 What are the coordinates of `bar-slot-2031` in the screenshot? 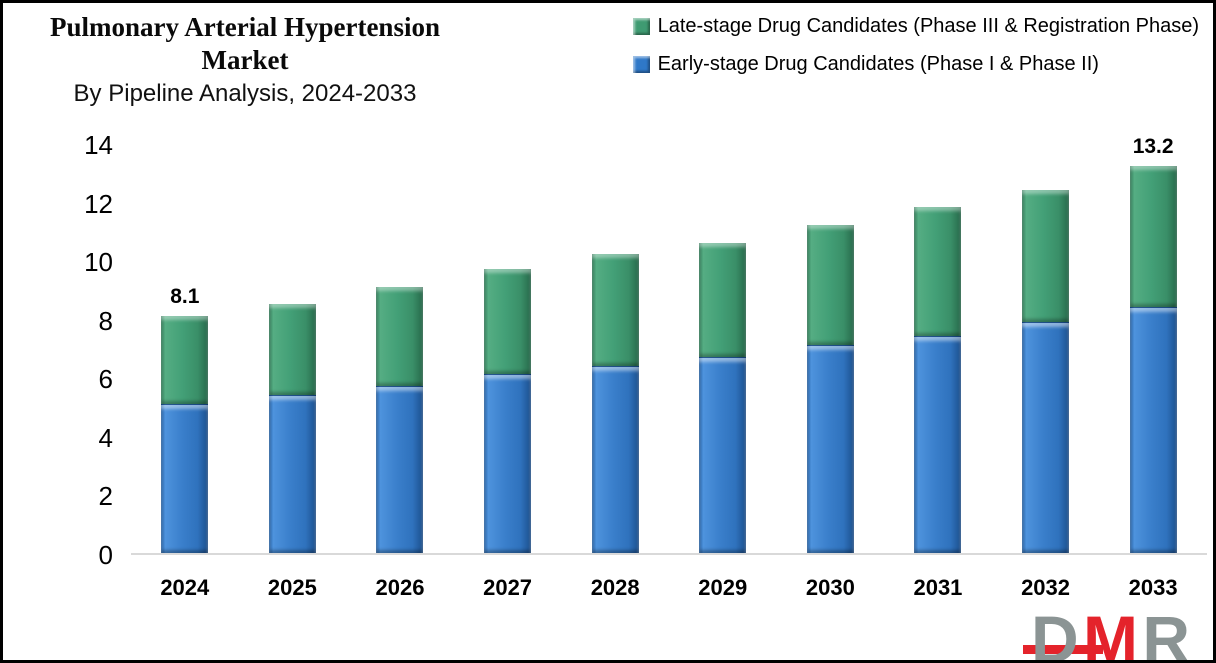 It's located at (937, 348).